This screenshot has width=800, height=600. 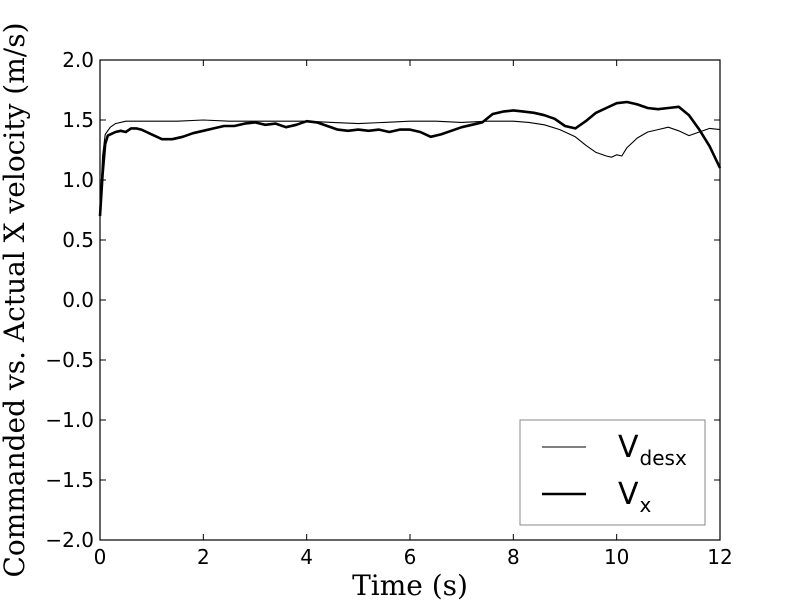 What do you see at coordinates (306, 557) in the screenshot?
I see `x-tick-label: 4` at bounding box center [306, 557].